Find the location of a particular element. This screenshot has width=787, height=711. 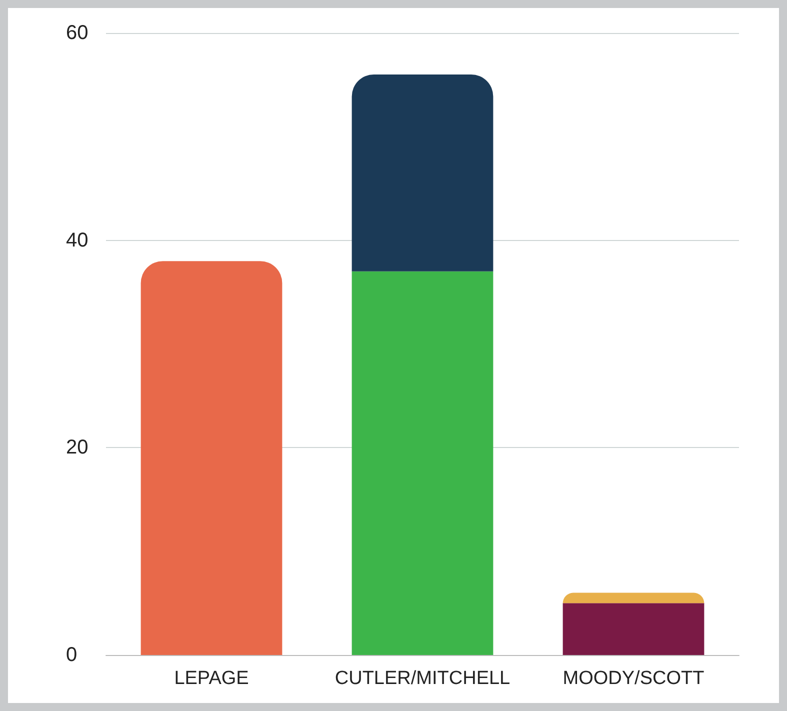

x-tick-label: CUTLER/MITCHELL is located at coordinates (422, 678).